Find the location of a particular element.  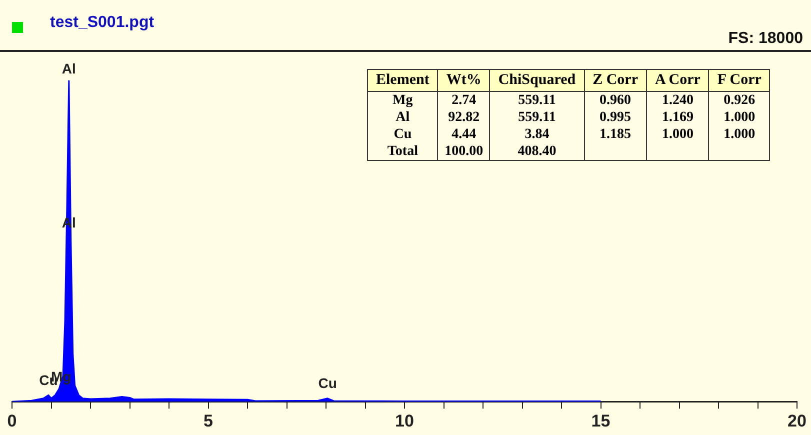

annotation: Al is located at coordinates (69, 68).